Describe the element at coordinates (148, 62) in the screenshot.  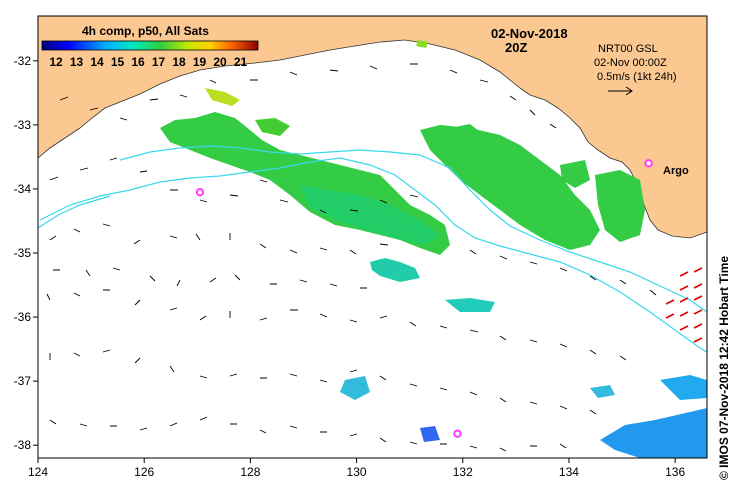
I see `colorbar-ticks: 12 13 14 15 16 17 18 19 20 21` at that location.